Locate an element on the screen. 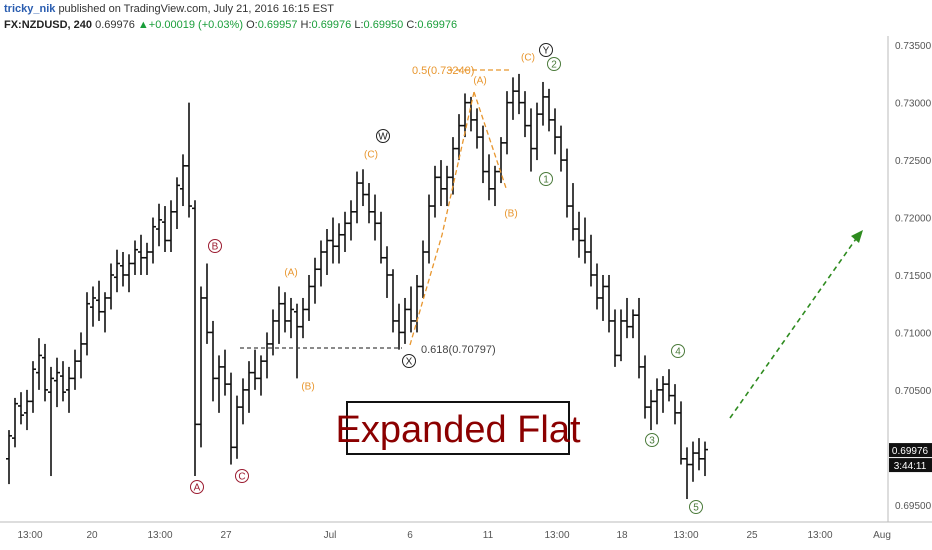 The image size is (932, 550). countdown-tag is located at coordinates (910, 465).